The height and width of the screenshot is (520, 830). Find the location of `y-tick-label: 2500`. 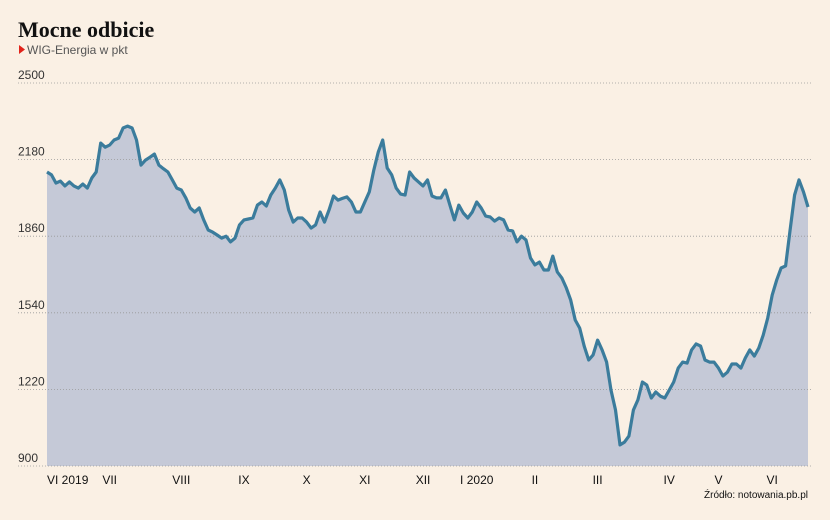

y-tick-label: 2500 is located at coordinates (31, 75).